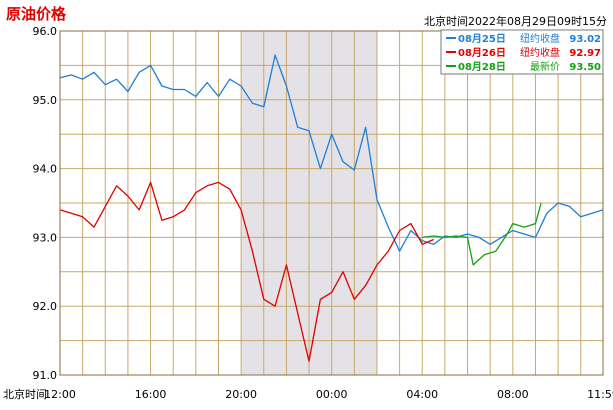 This screenshot has height=410, width=613. Describe the element at coordinates (45, 169) in the screenshot. I see `y-tick-label: 94.0` at that location.